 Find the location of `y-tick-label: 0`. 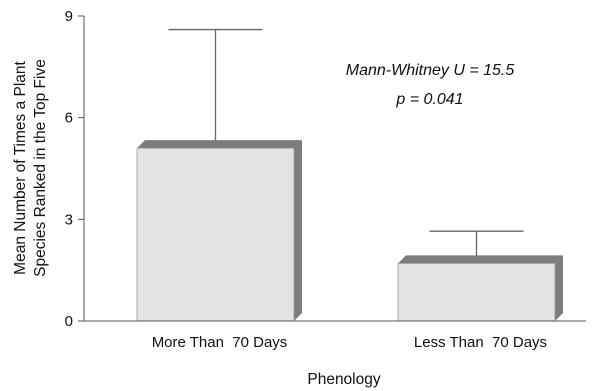

y-tick-label: 0 is located at coordinates (69, 321).